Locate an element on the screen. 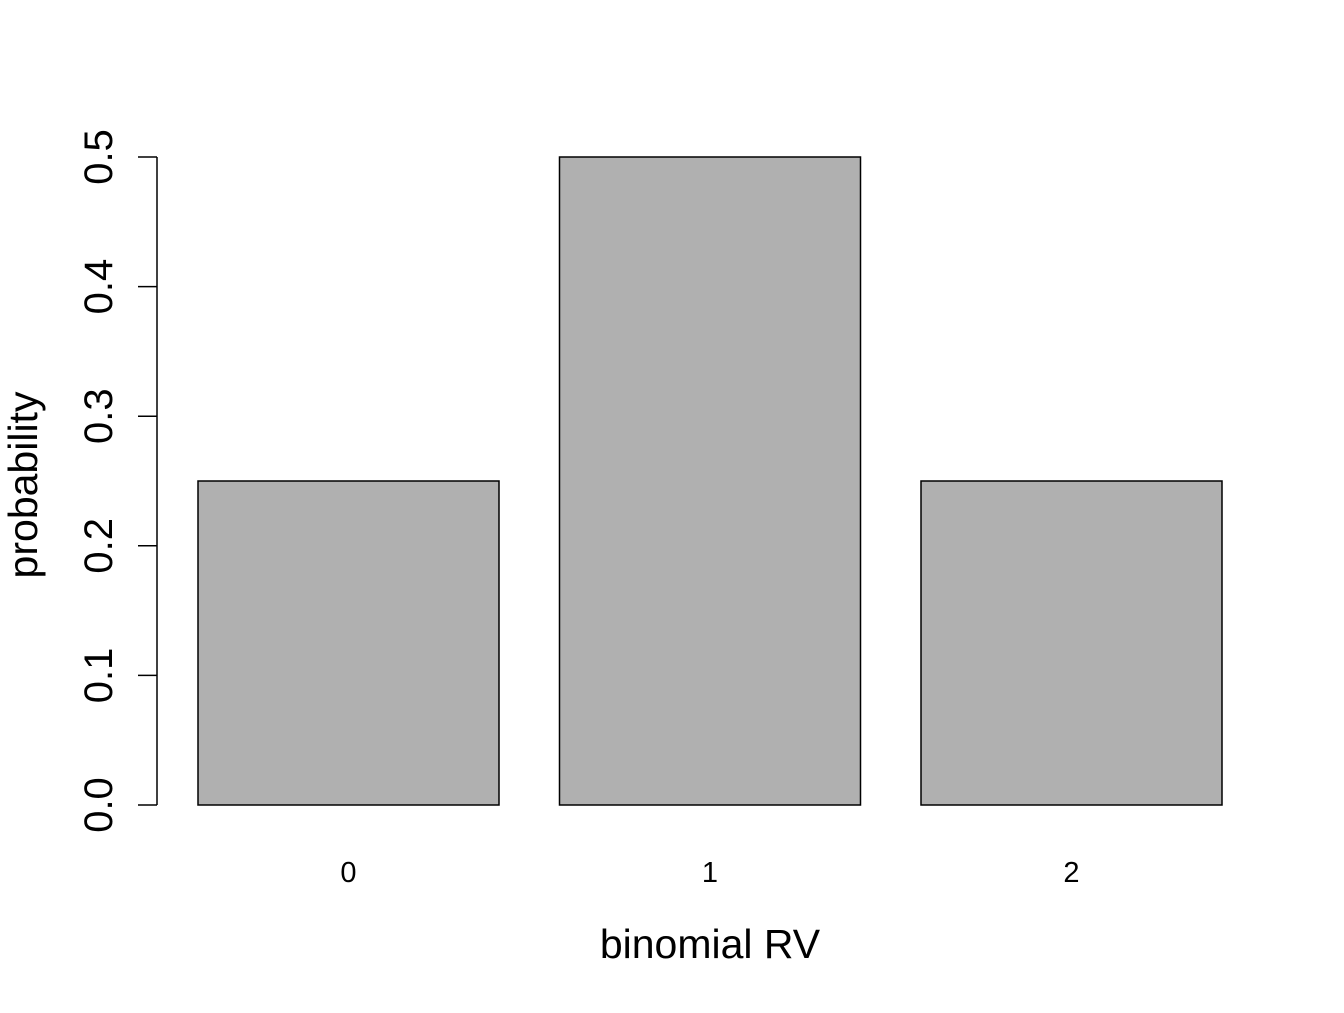  y-tick-label: 0.3 is located at coordinates (99, 416).